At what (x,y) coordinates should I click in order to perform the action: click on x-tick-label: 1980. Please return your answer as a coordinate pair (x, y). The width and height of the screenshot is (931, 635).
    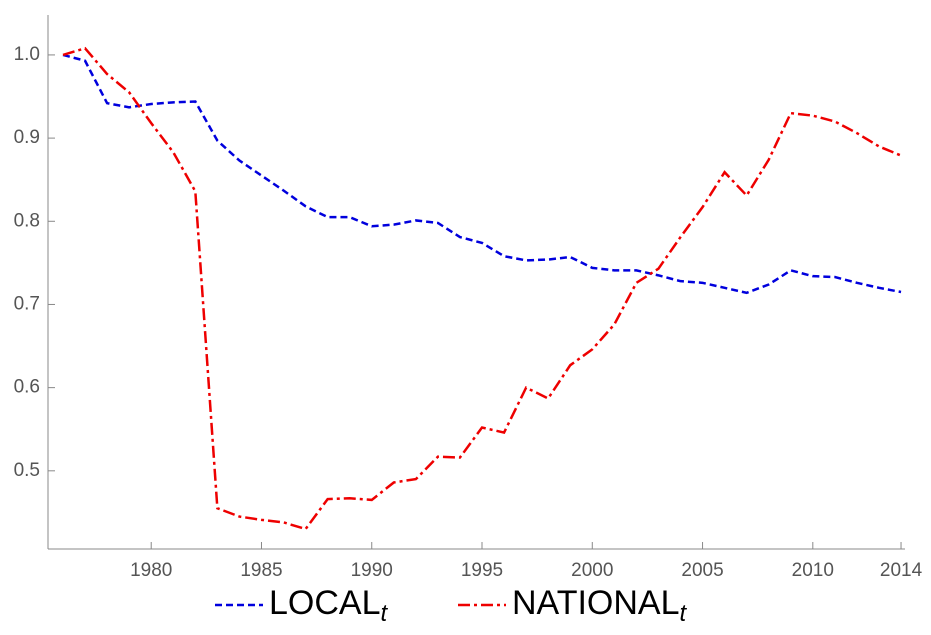
    Looking at the image, I should click on (151, 570).